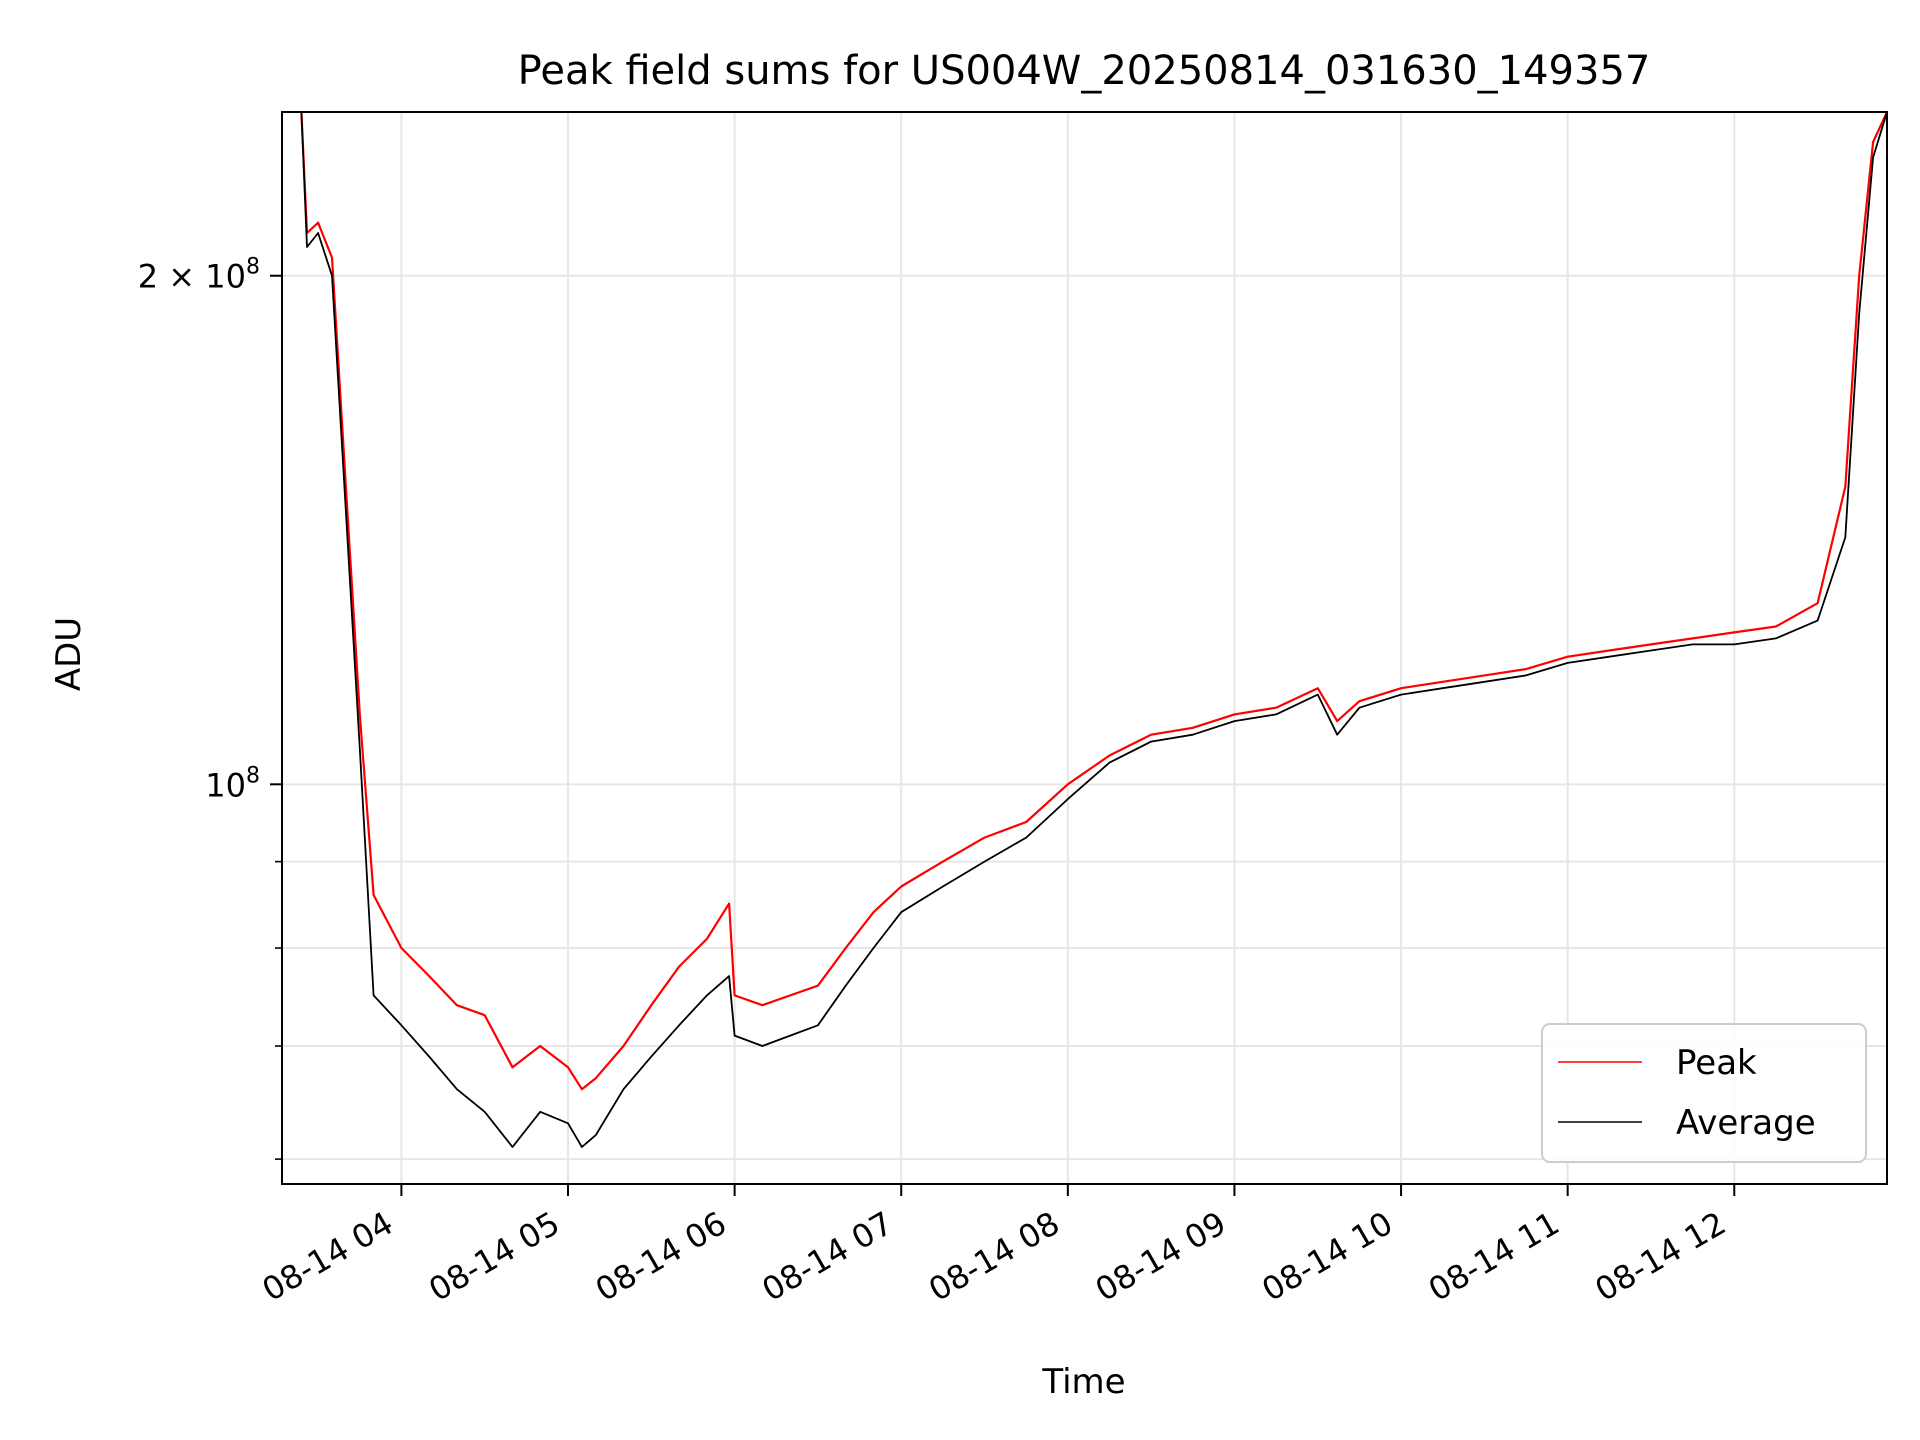 The width and height of the screenshot is (1920, 1440). Describe the element at coordinates (69, 654) in the screenshot. I see `y-axis-label: ADU` at that location.